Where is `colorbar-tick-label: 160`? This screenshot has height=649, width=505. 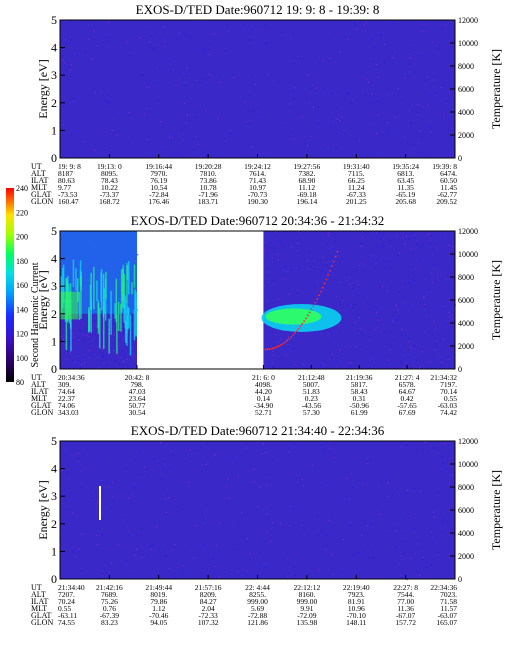 colorbar-tick-label: 160 is located at coordinates (22, 285).